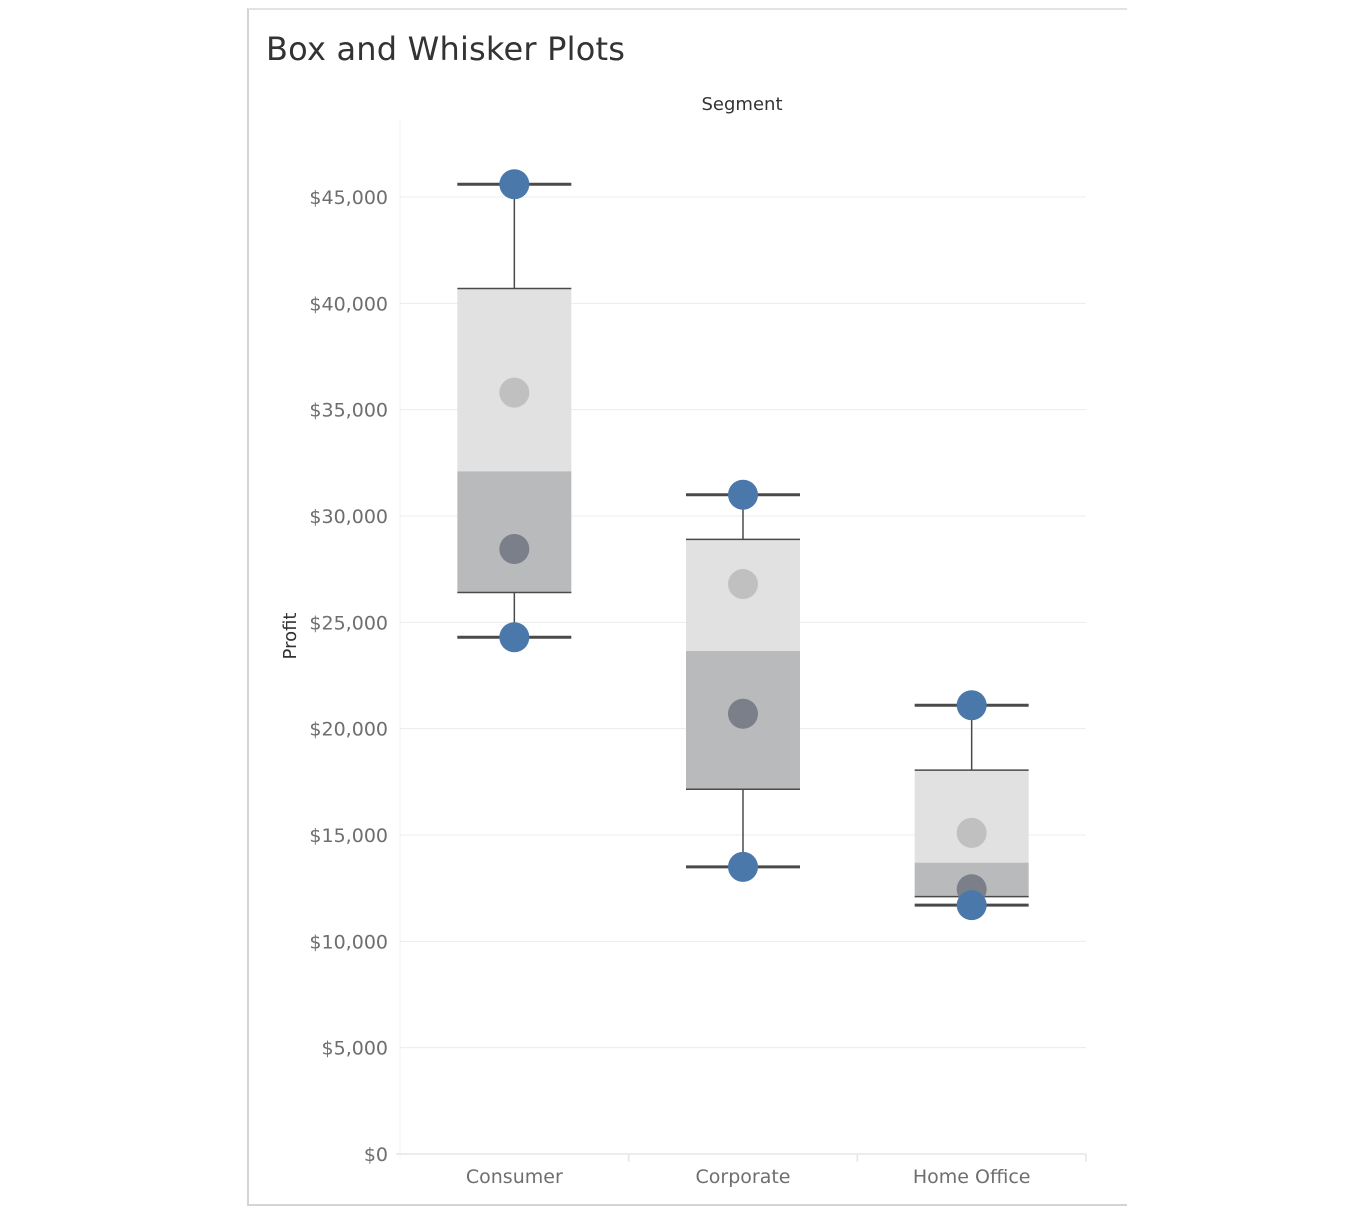 The height and width of the screenshot is (1209, 1367). What do you see at coordinates (348, 411) in the screenshot?
I see `y-tick-label: $35,000` at bounding box center [348, 411].